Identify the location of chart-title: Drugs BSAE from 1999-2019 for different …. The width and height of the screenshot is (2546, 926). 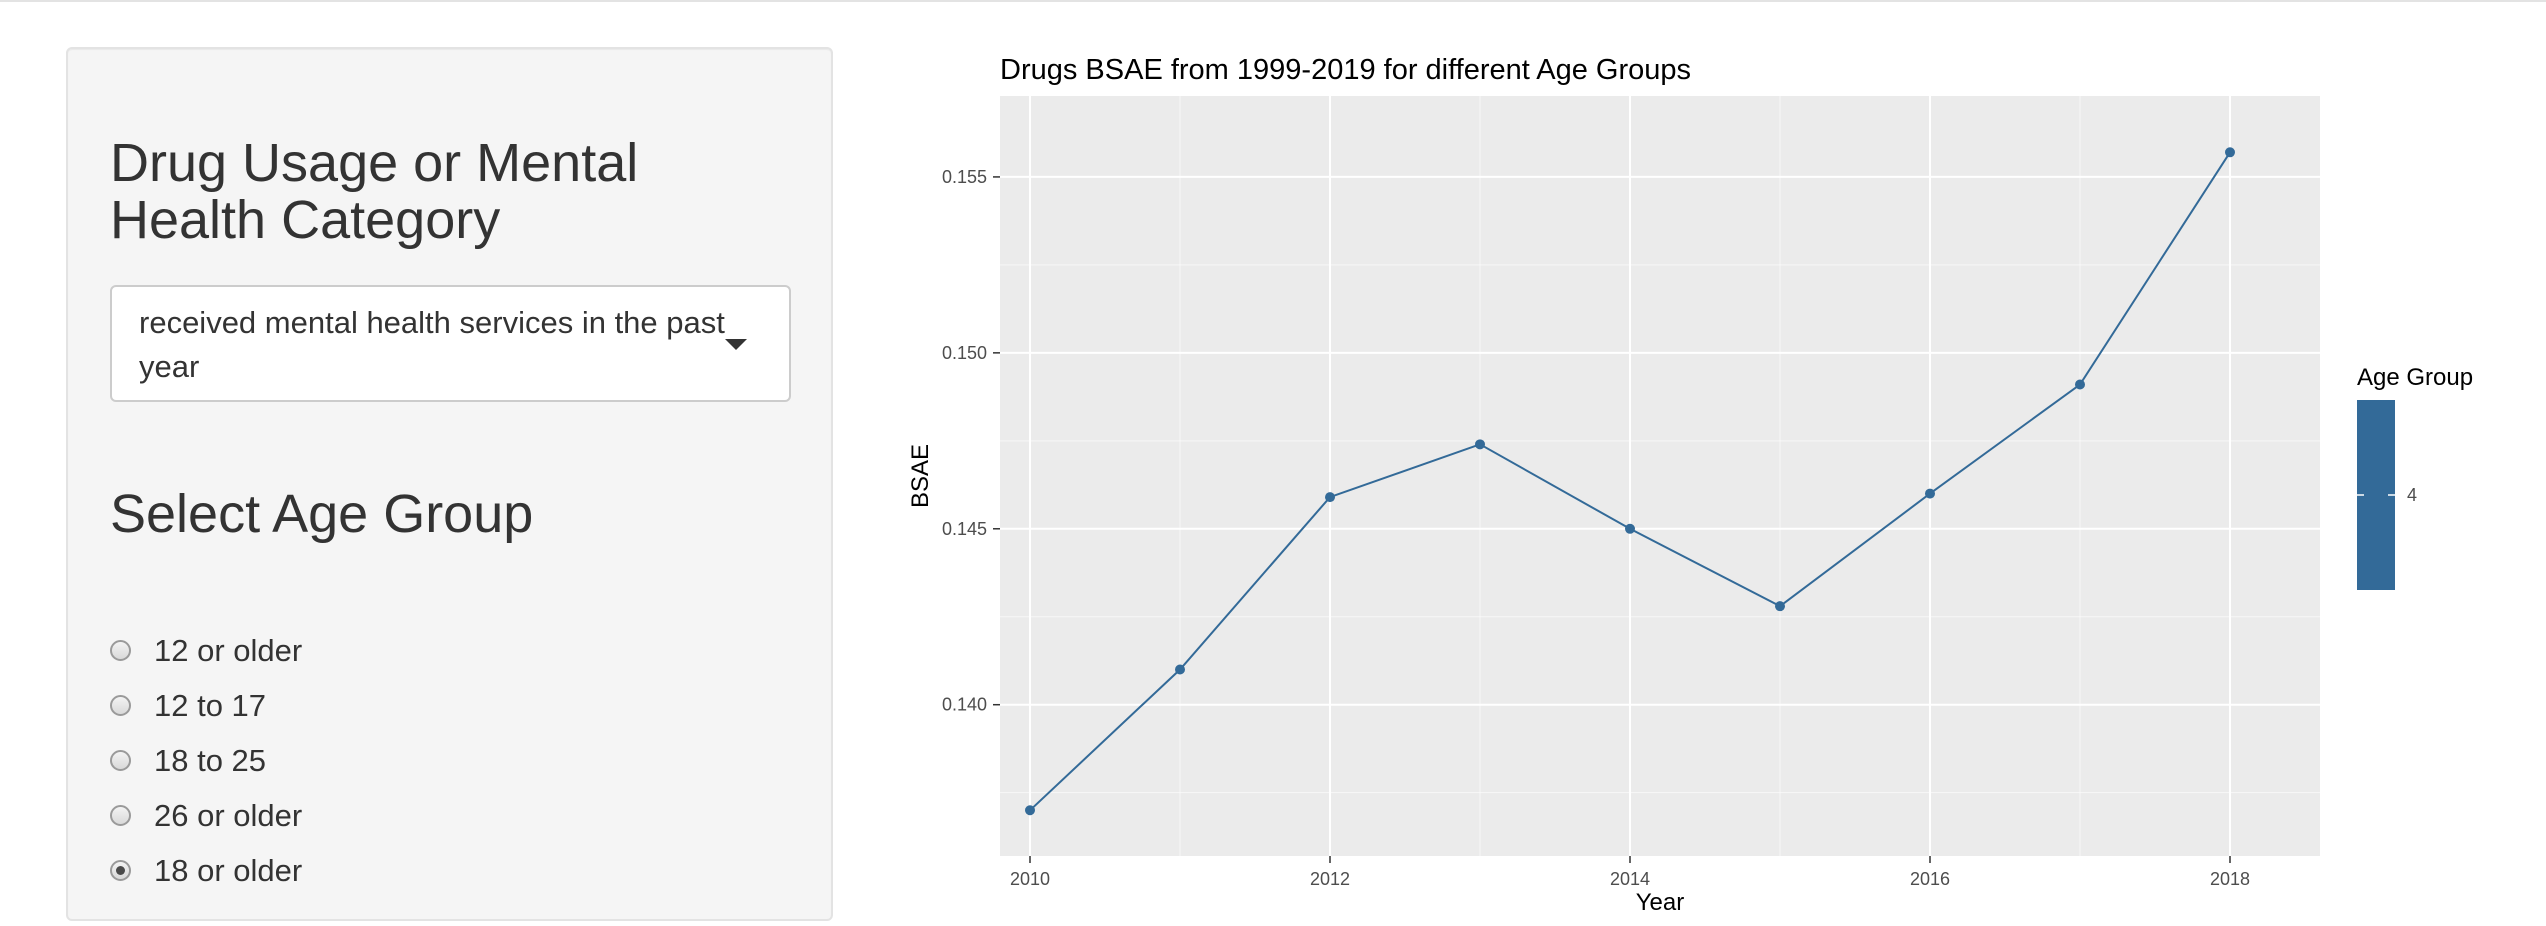
(1345, 70).